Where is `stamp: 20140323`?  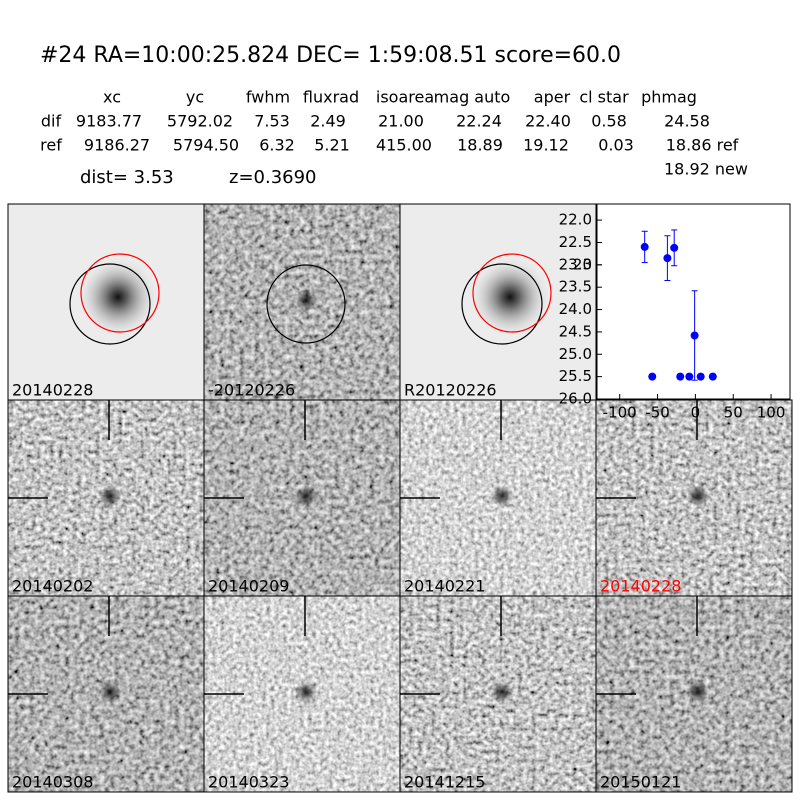 stamp: 20140323 is located at coordinates (302, 694).